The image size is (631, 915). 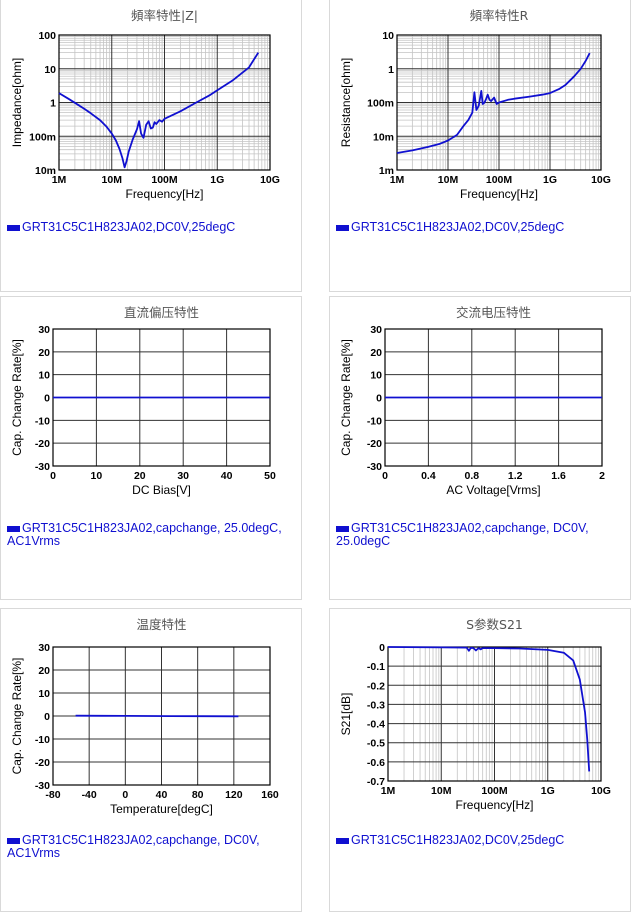 What do you see at coordinates (161, 809) in the screenshot?
I see `x-axis-label: Temperature[degC]` at bounding box center [161, 809].